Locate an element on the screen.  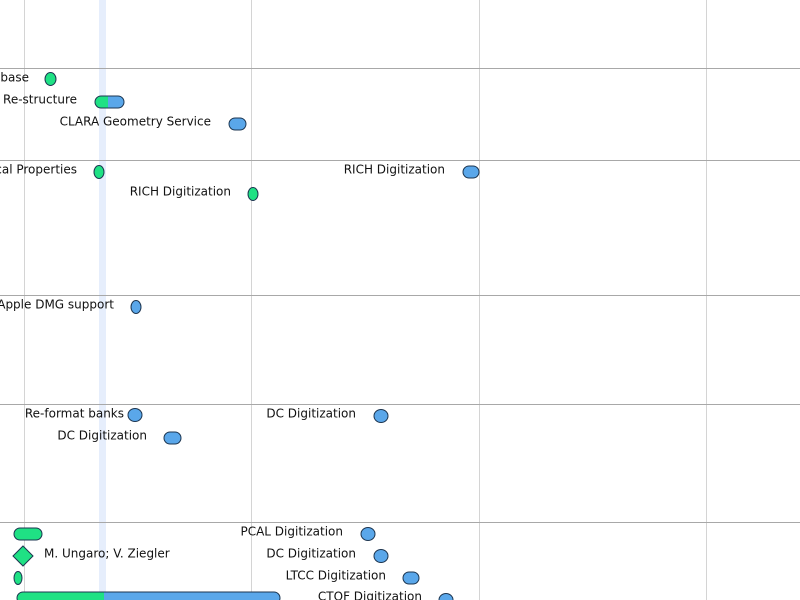
milestone-diamond is located at coordinates (23, 556).